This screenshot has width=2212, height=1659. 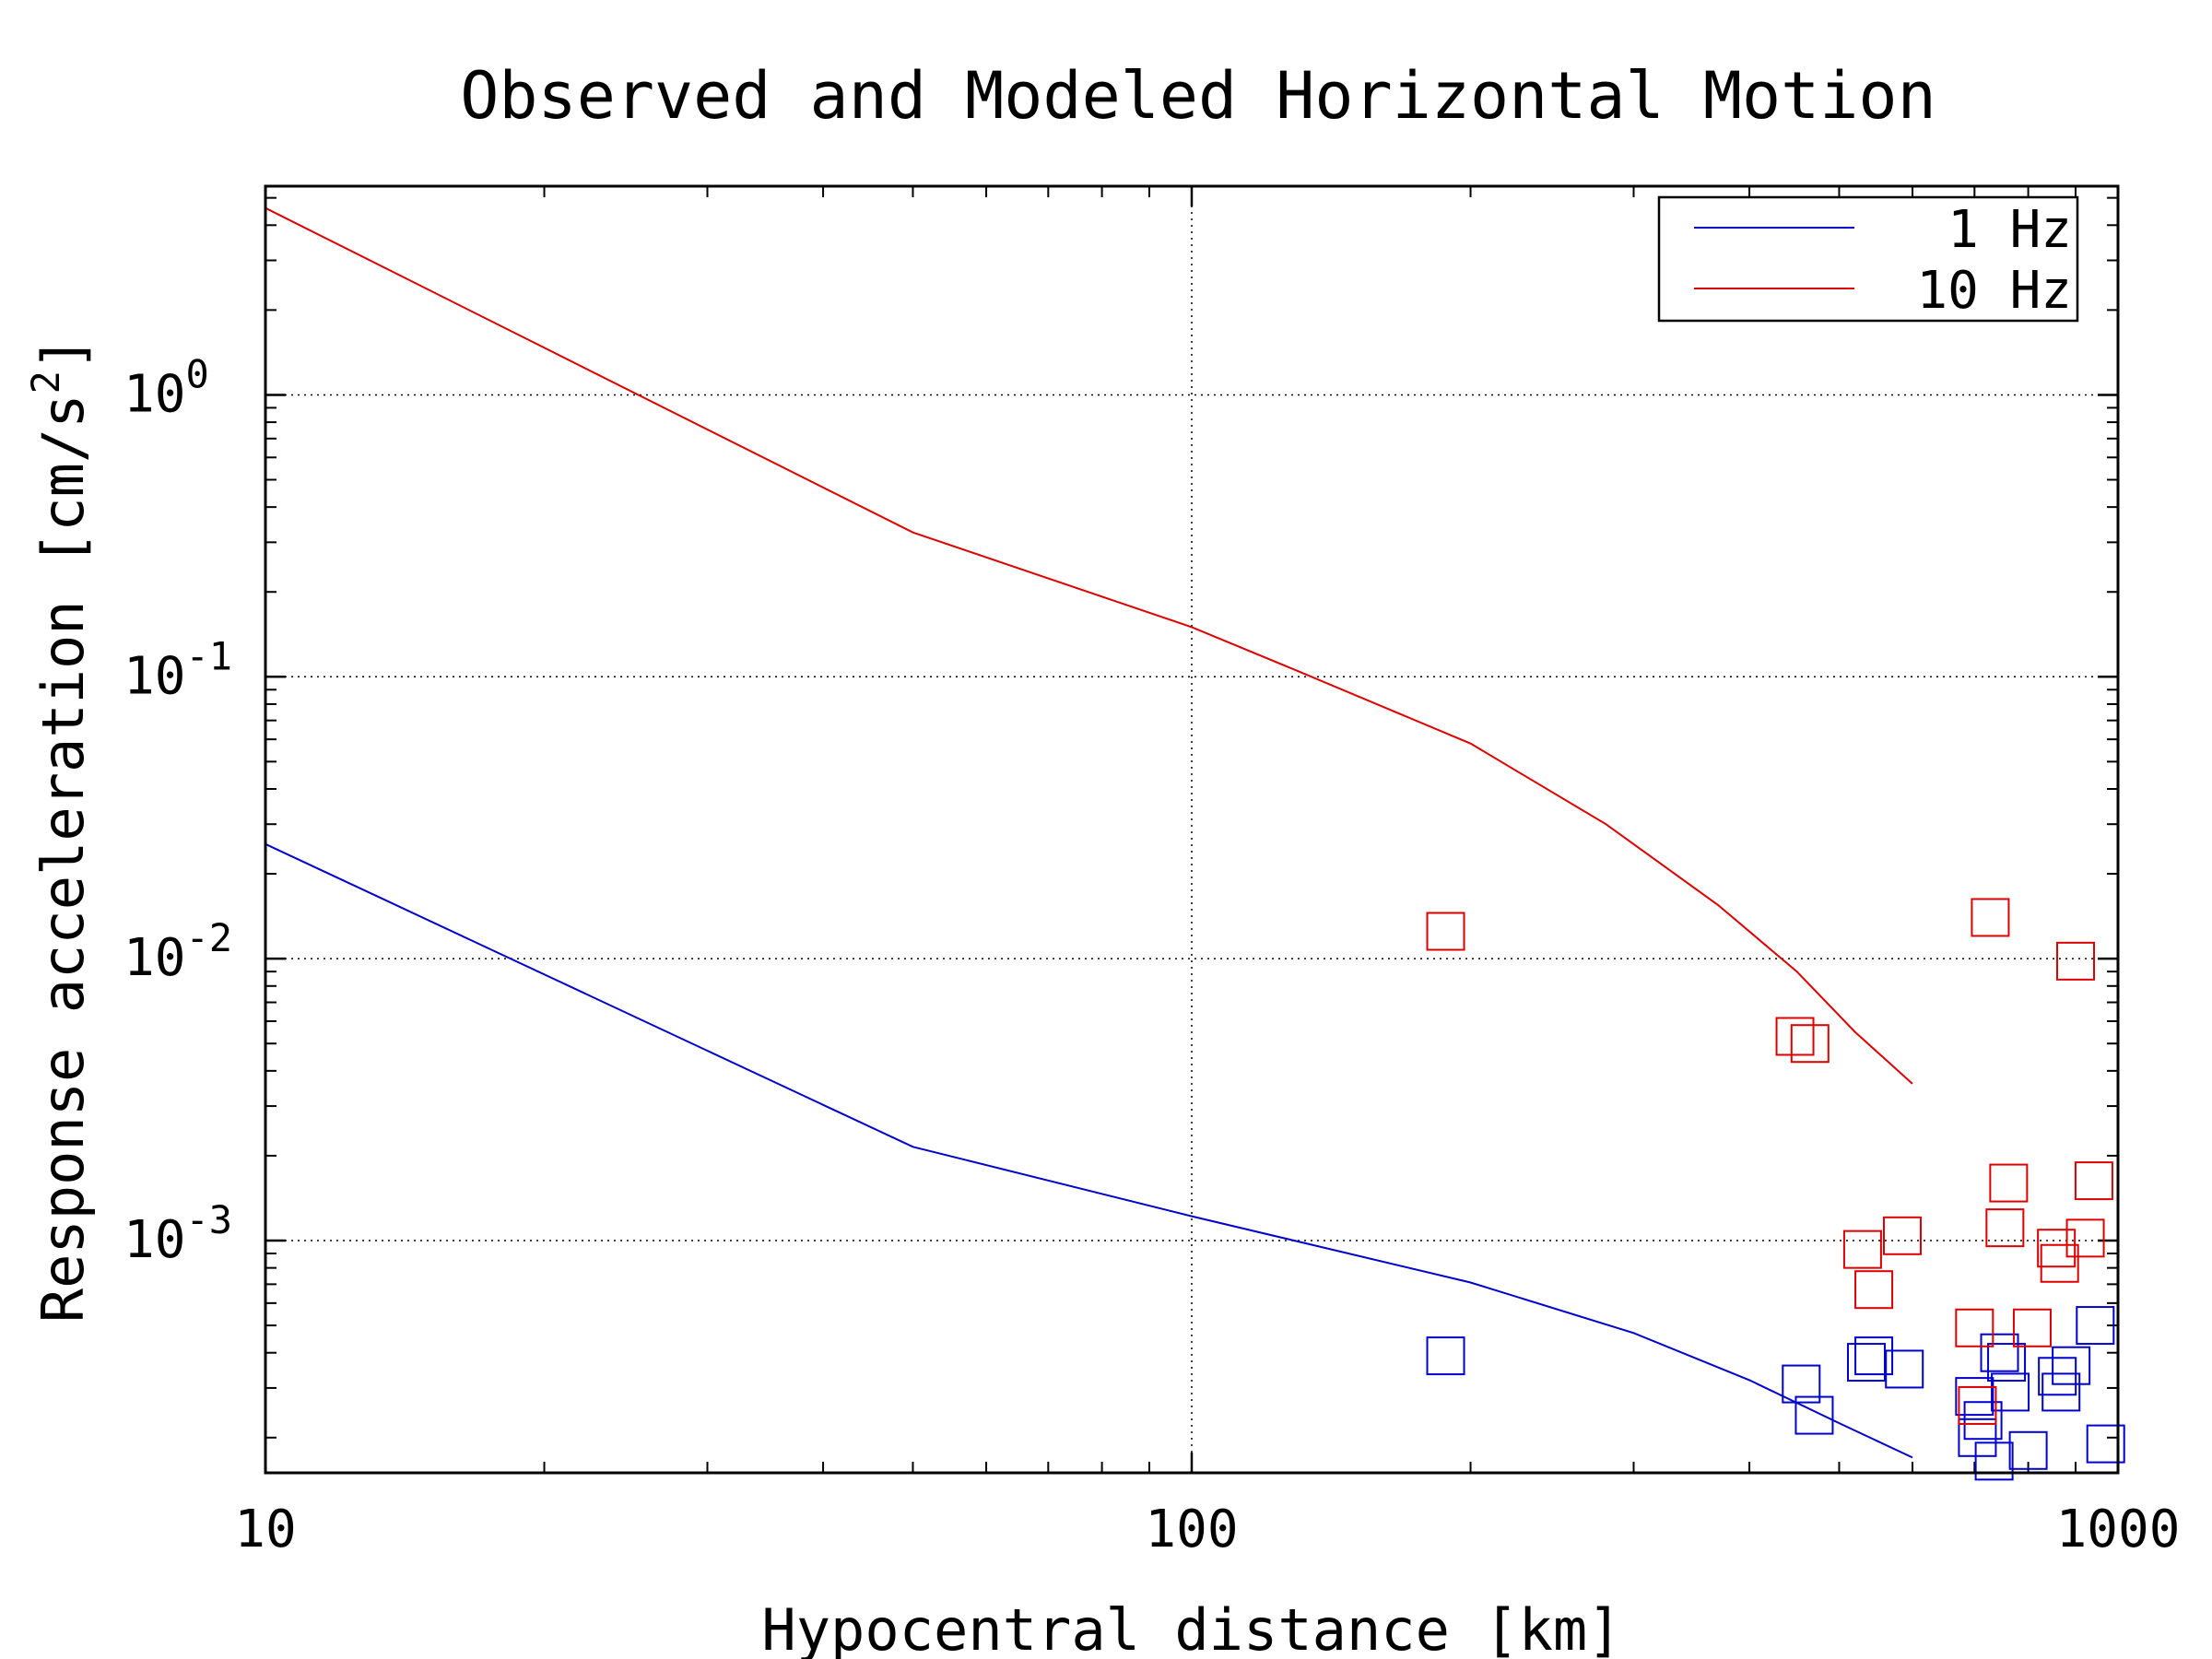 What do you see at coordinates (178, 1233) in the screenshot?
I see `y-tick-label: 10⁻³` at bounding box center [178, 1233].